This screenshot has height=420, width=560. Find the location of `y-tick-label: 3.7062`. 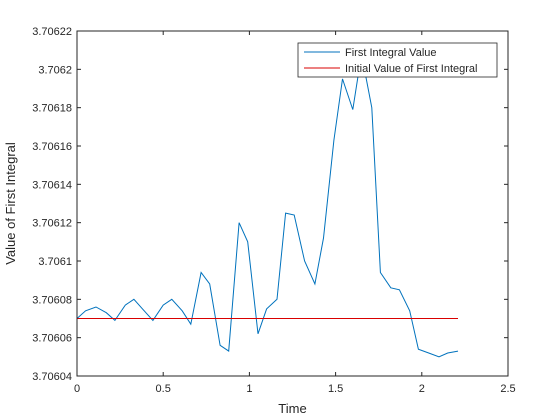

y-tick-label: 3.7062 is located at coordinates (55, 70).